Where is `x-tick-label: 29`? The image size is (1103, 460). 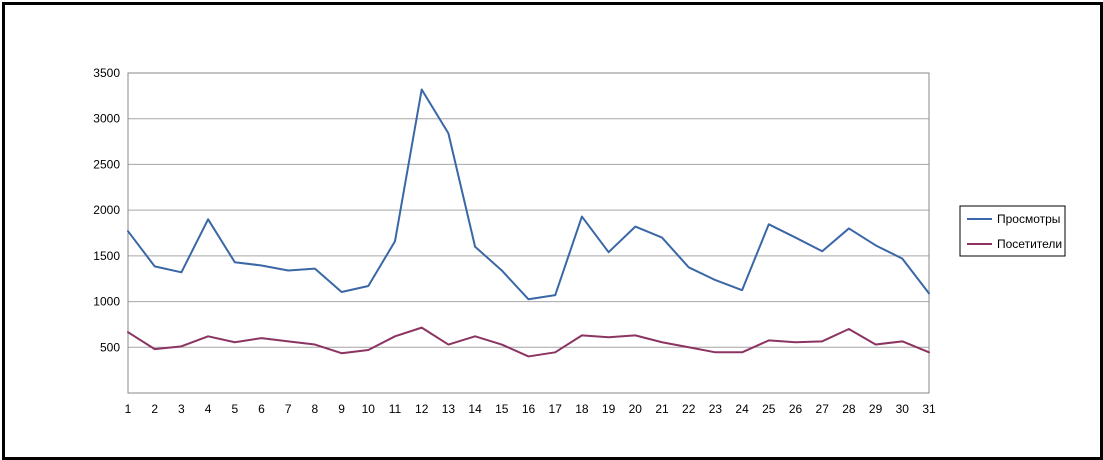
x-tick-label: 29 is located at coordinates (876, 409).